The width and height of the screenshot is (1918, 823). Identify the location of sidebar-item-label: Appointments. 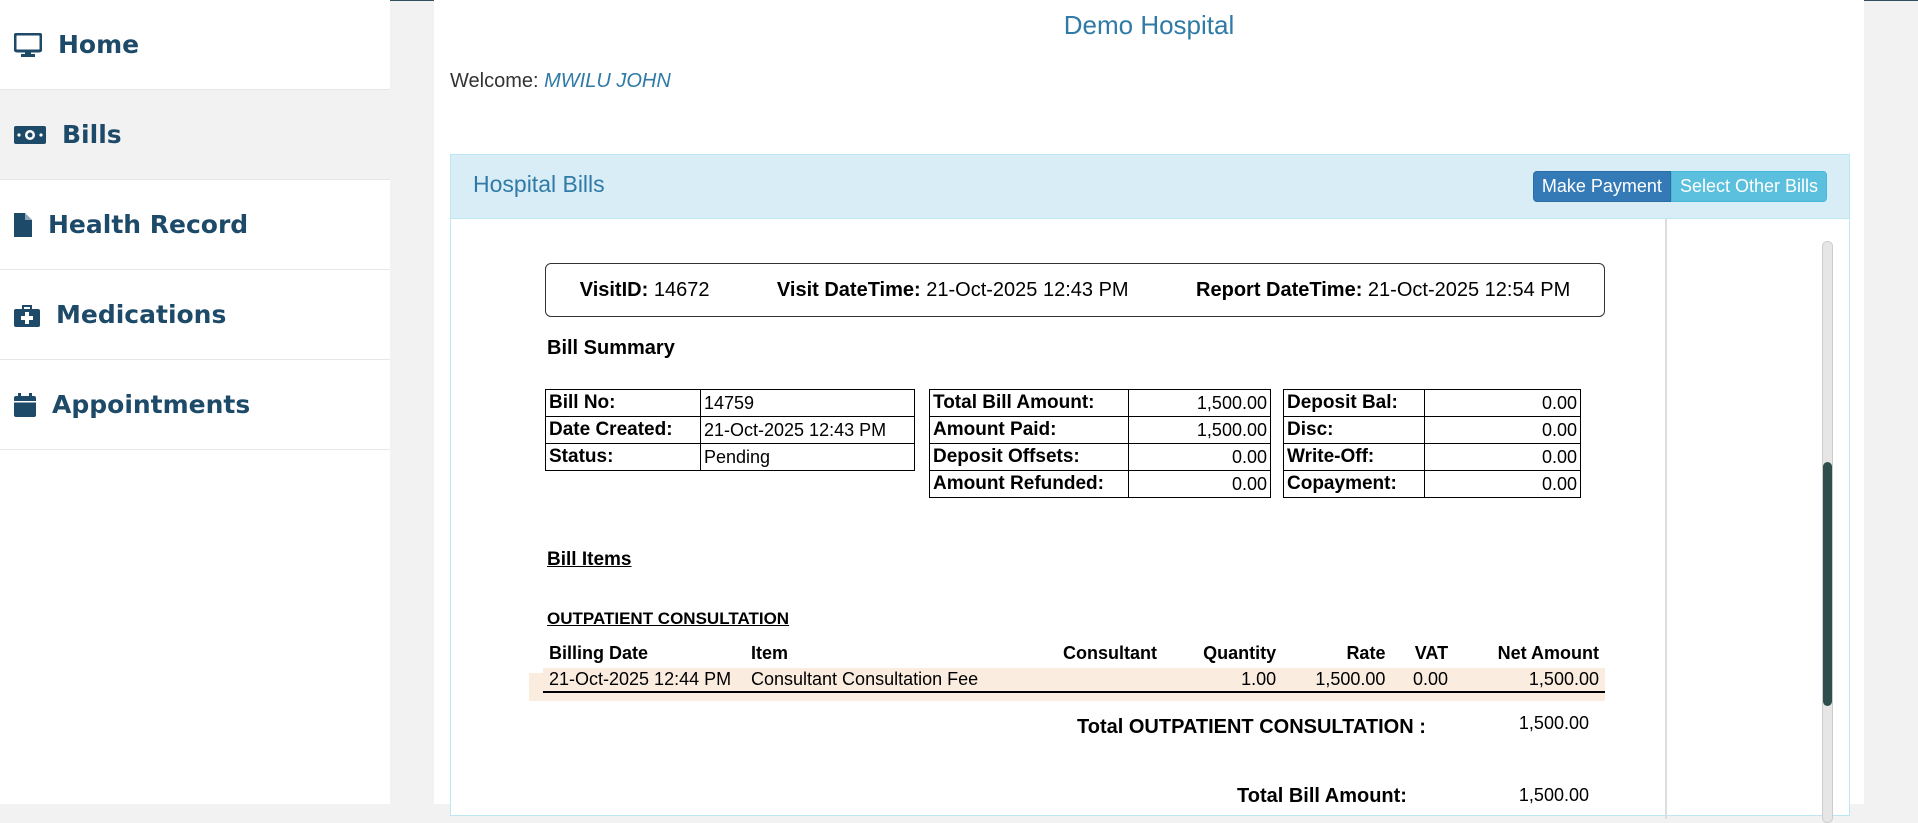
(151, 404).